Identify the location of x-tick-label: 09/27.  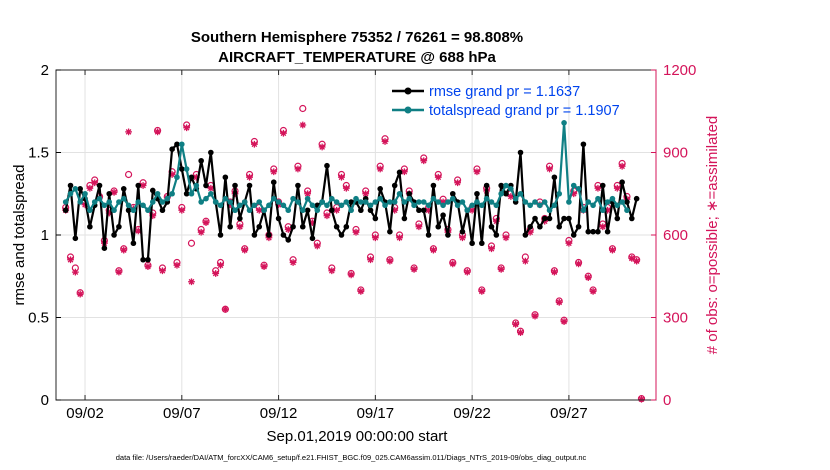
(569, 413).